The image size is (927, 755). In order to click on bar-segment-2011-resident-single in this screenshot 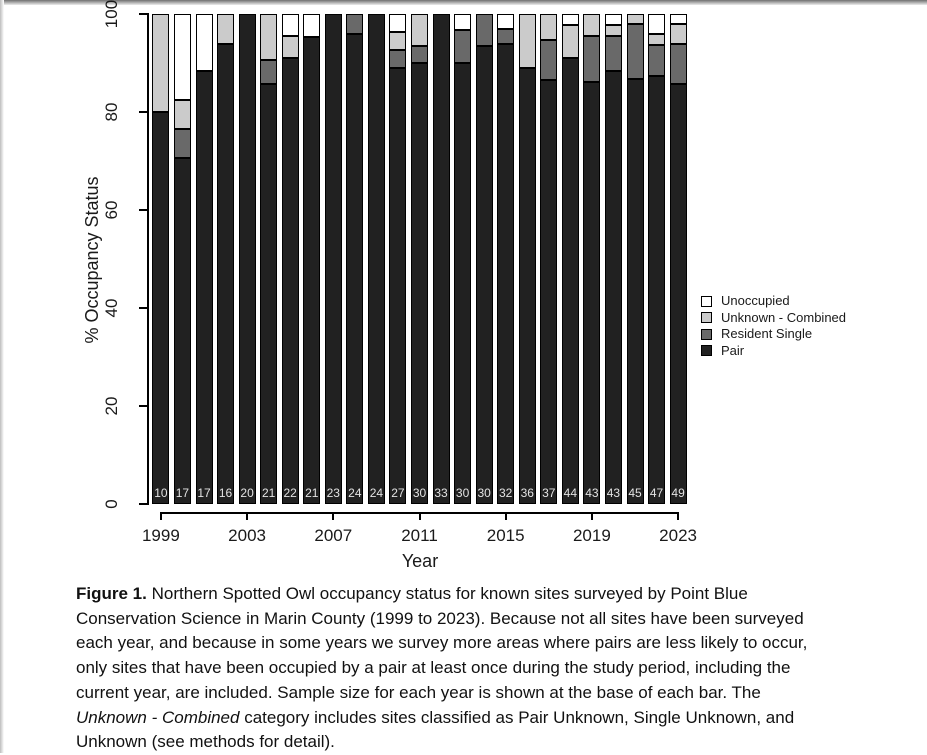, I will do `click(419, 54)`.